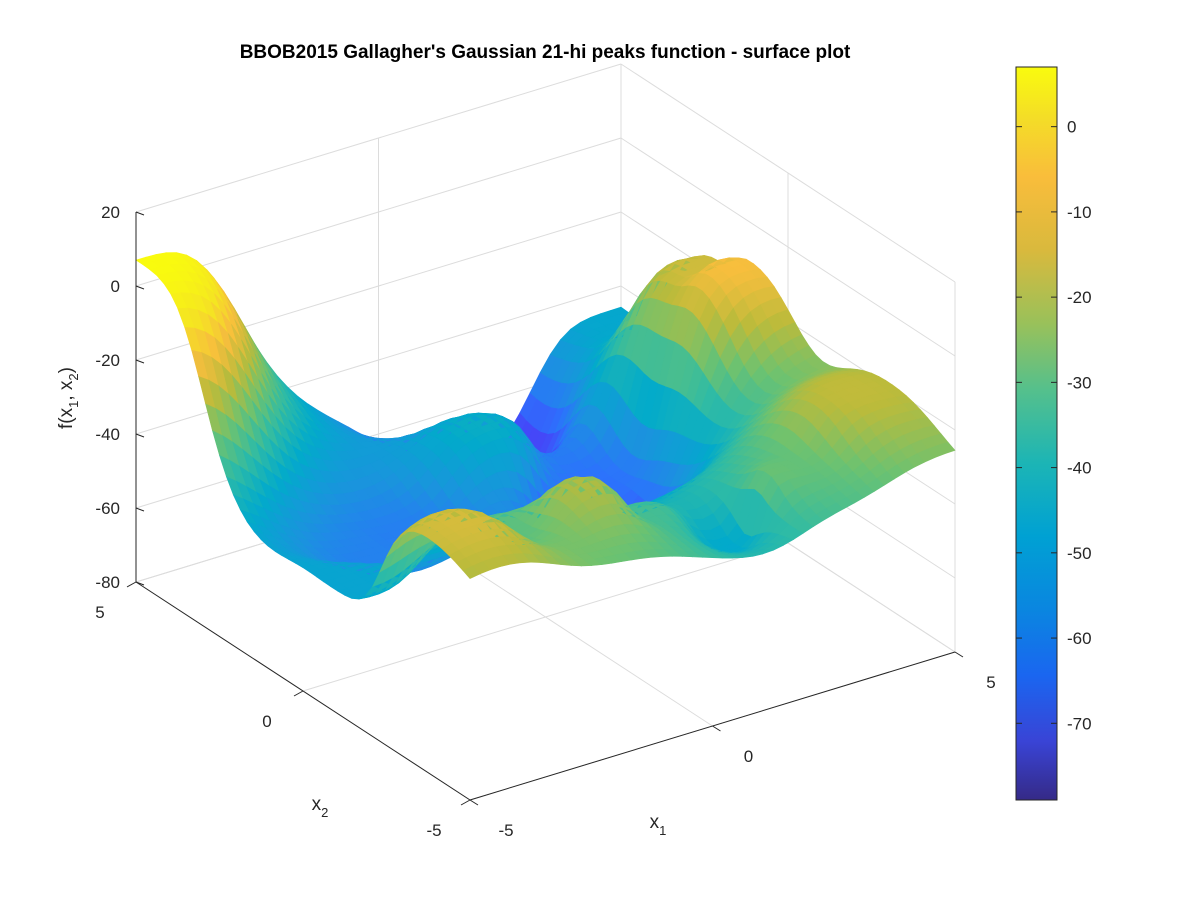  Describe the element at coordinates (1079, 723) in the screenshot. I see `colorbar-tick-label: -70` at that location.